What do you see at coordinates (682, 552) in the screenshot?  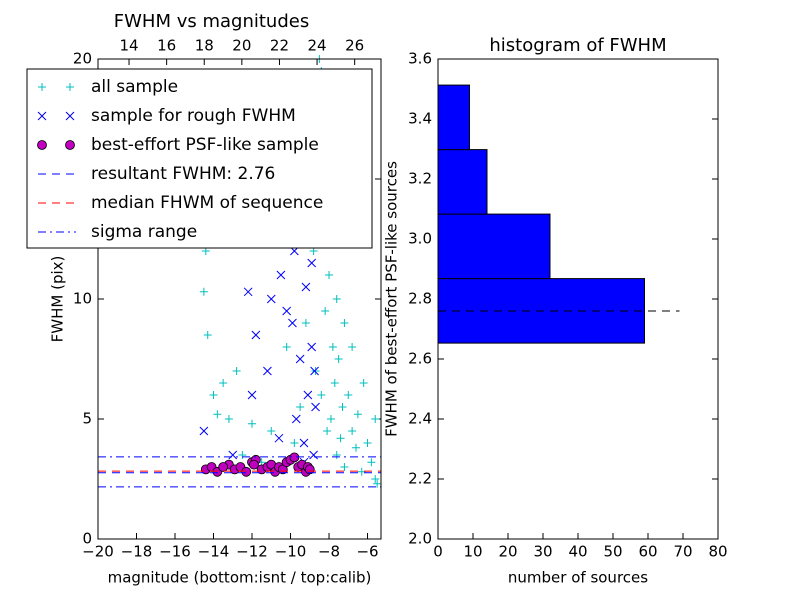 I see `x-tick-label: 70` at bounding box center [682, 552].